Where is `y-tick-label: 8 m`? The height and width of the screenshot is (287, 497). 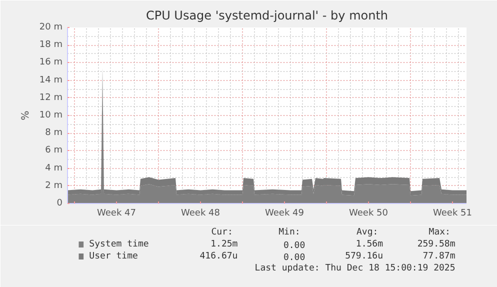
y-tick-label: 8 m is located at coordinates (54, 133).